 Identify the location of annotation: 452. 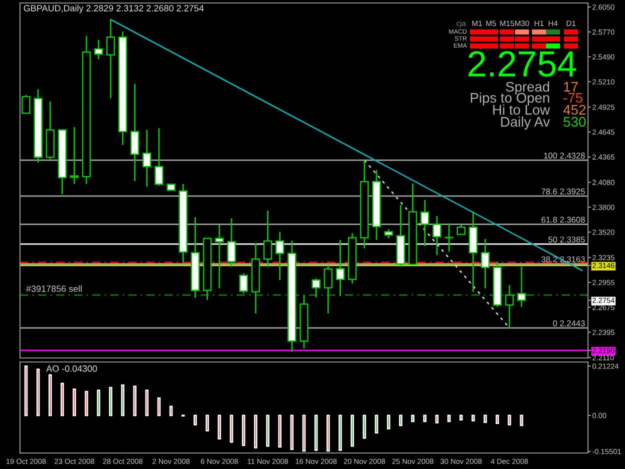
(574, 109).